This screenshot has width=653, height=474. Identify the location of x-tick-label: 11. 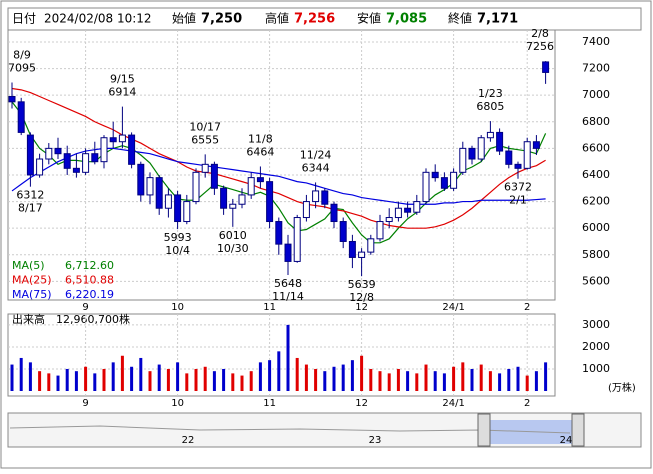
(269, 307).